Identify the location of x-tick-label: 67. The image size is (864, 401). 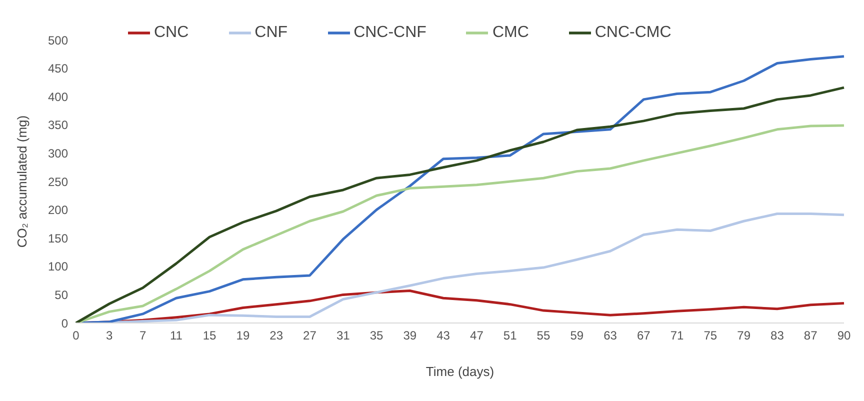
(643, 335).